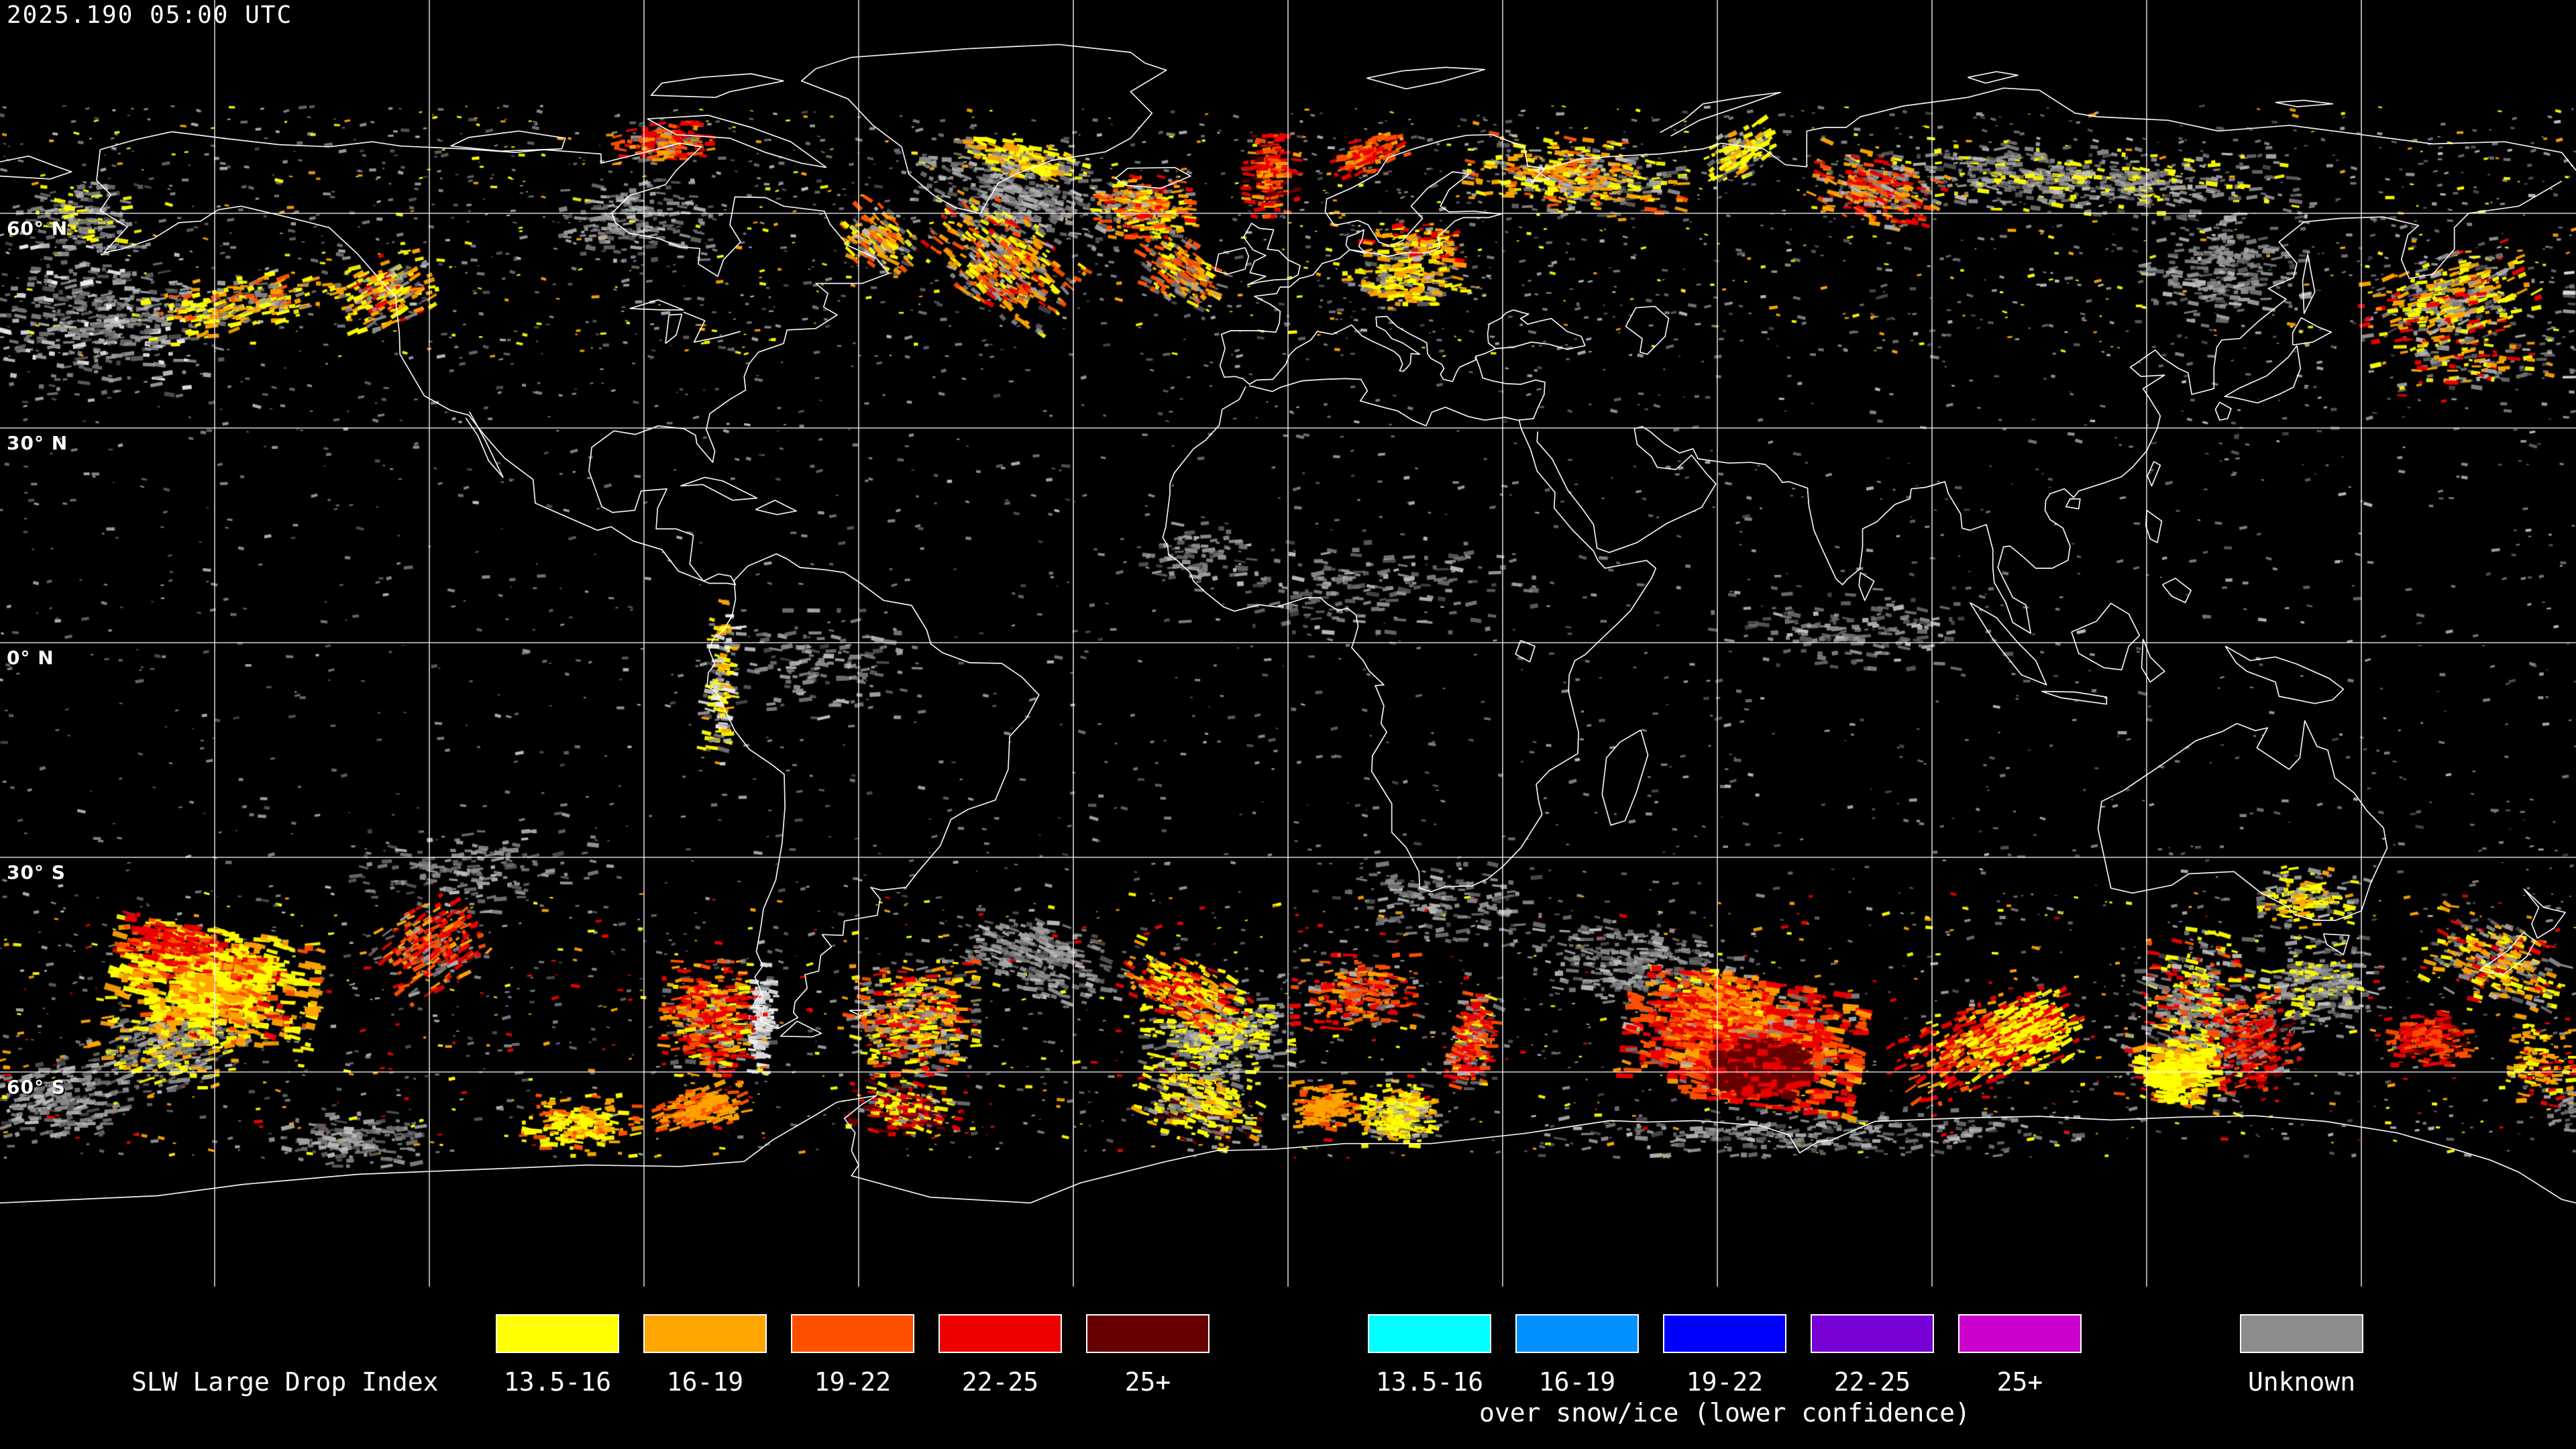 Image resolution: width=2576 pixels, height=1449 pixels. What do you see at coordinates (37, 228) in the screenshot?
I see `latitude-label: 60° N` at bounding box center [37, 228].